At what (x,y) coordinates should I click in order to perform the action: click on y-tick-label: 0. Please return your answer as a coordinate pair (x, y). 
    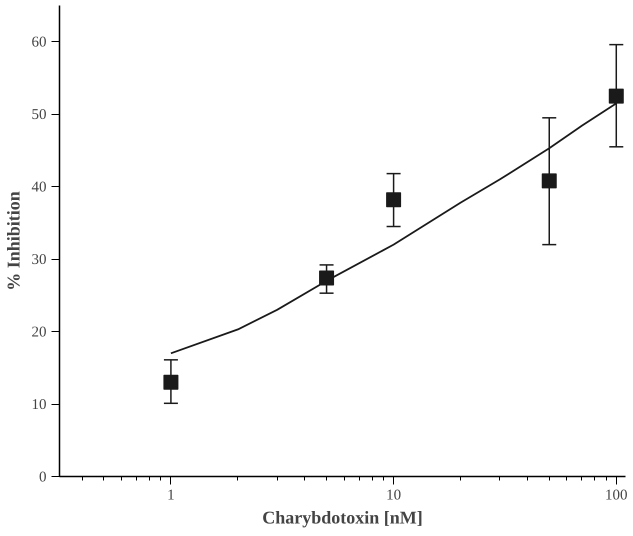
    Looking at the image, I should click on (42, 478).